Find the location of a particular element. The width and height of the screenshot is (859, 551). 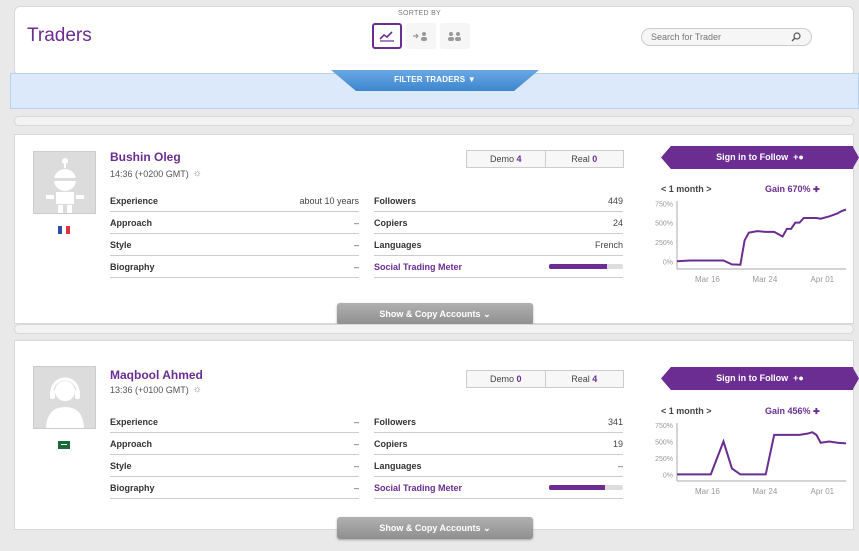

info-key: Languages is located at coordinates (398, 244).